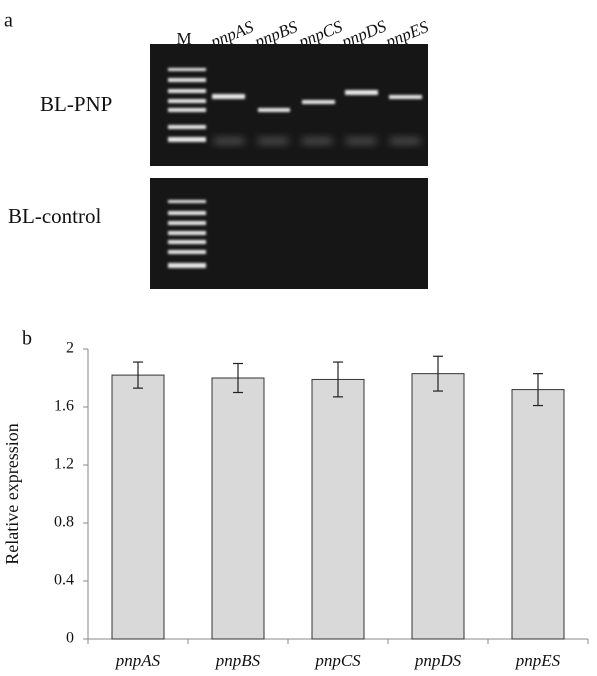 Image resolution: width=597 pixels, height=676 pixels. What do you see at coordinates (8, 21) in the screenshot?
I see `panel-label: a` at bounding box center [8, 21].